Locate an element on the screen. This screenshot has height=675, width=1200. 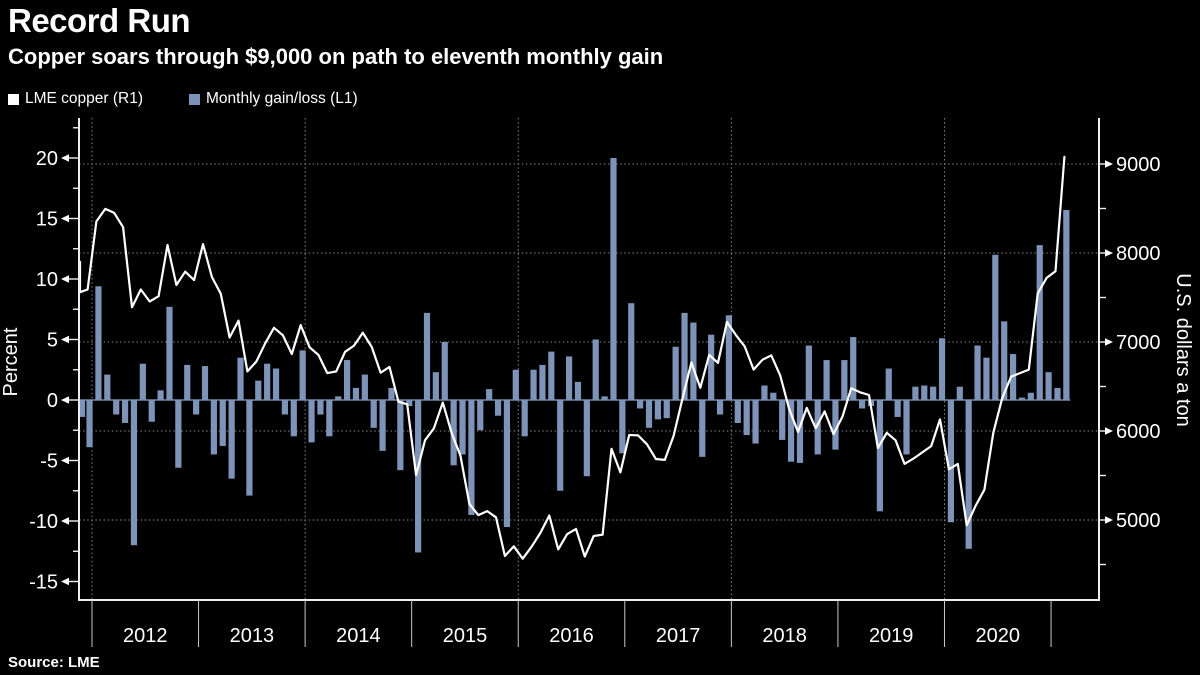
x-axis-year-label: 2012 is located at coordinates (145, 636).